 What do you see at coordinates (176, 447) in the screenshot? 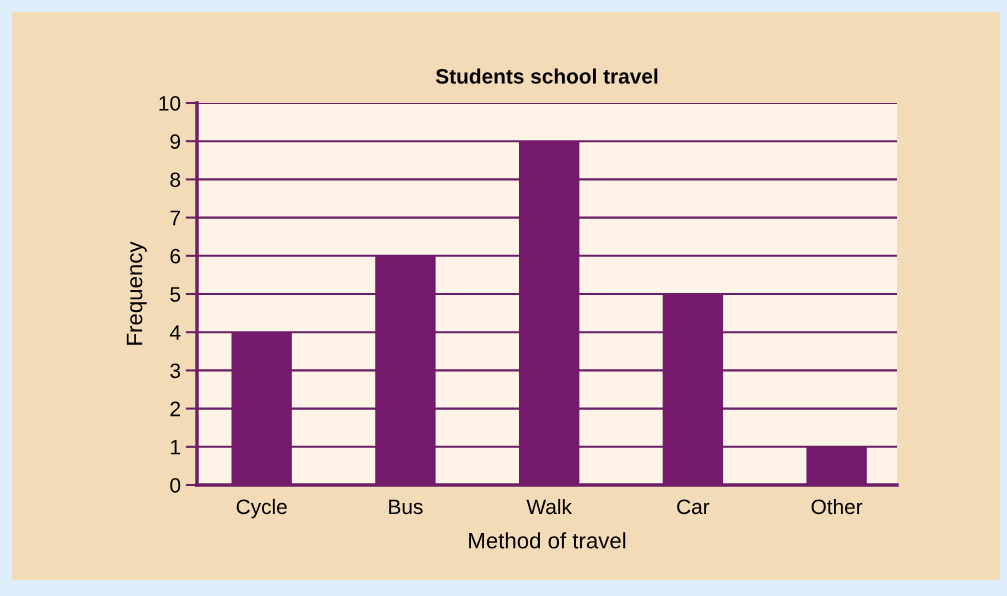
I see `y-tick-label: 1` at bounding box center [176, 447].